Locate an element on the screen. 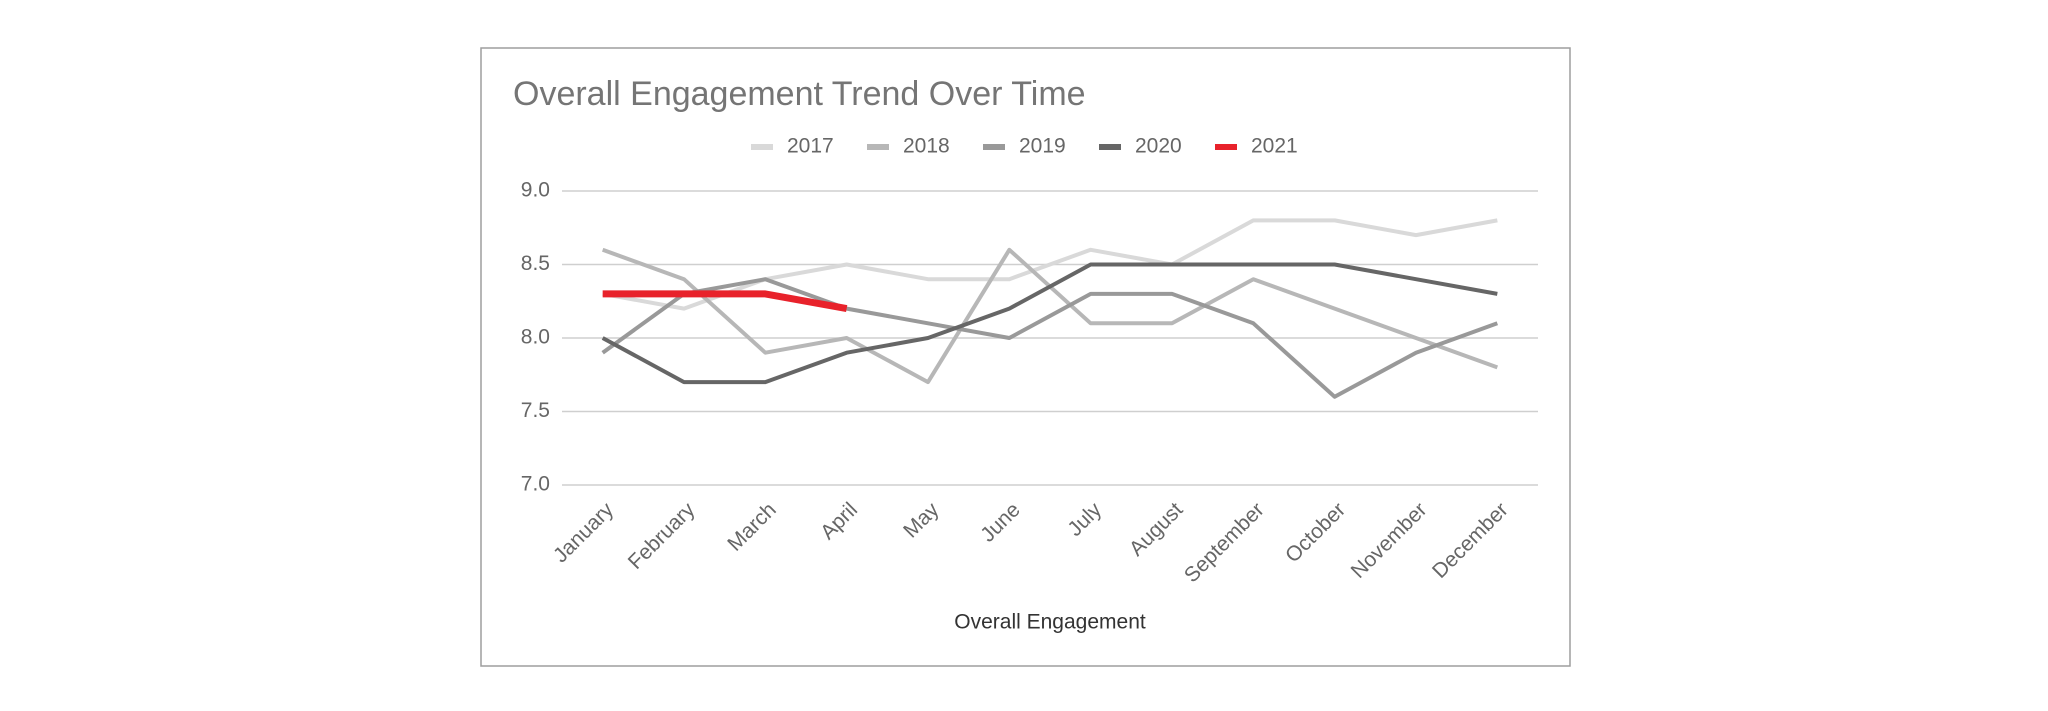 This screenshot has height=711, width=2048. legend-label: 2017 is located at coordinates (810, 146).